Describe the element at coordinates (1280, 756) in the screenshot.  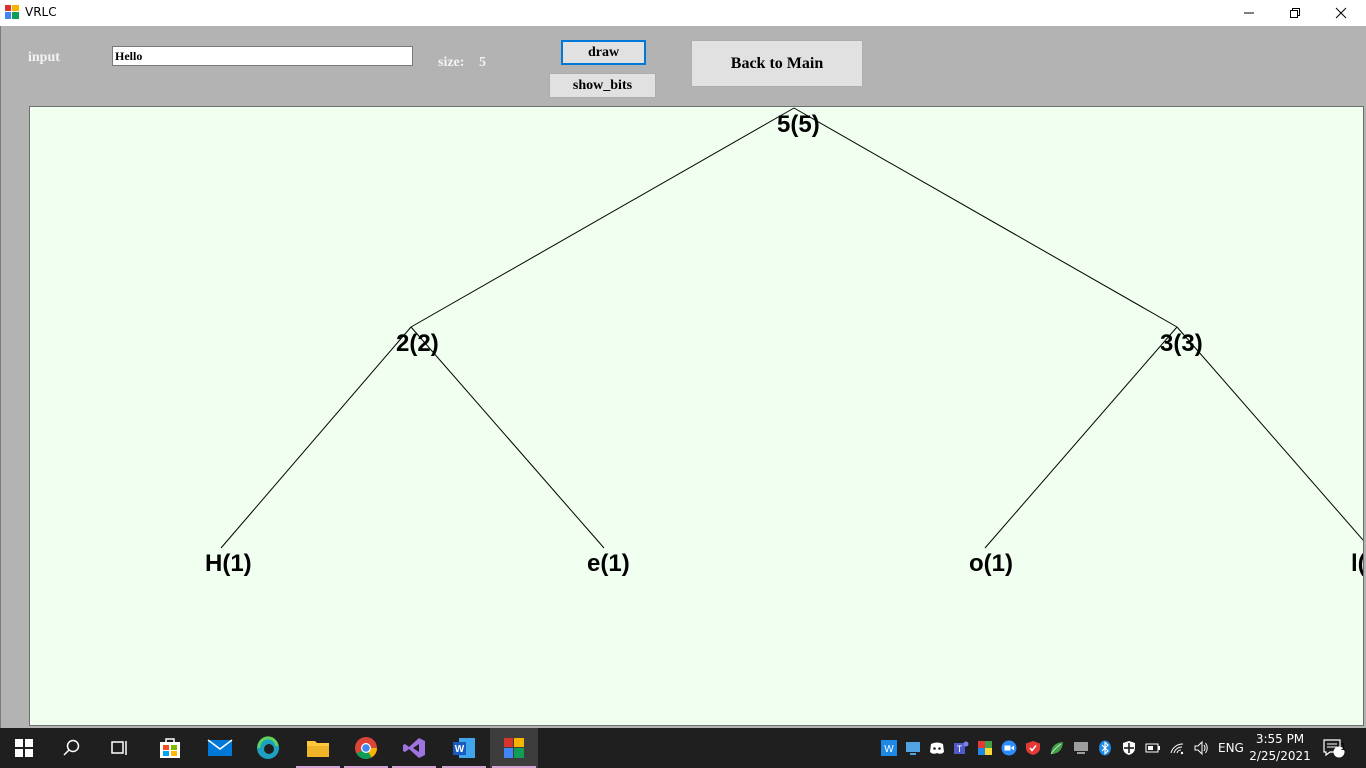
I see `clock-date: 2/25/2021` at that location.